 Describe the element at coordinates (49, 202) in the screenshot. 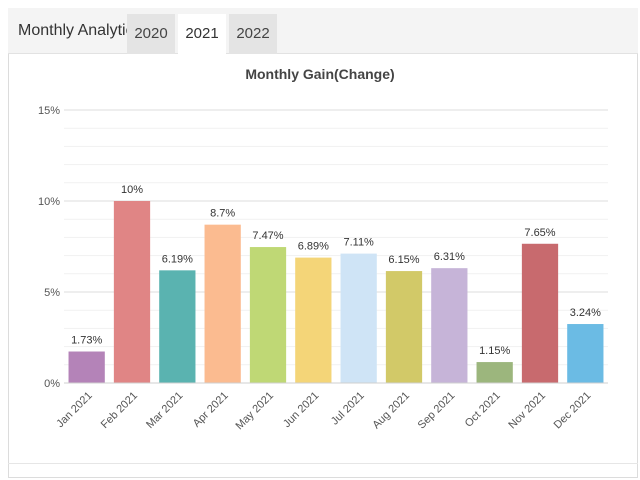

I see `y-tick-label: 10%` at that location.